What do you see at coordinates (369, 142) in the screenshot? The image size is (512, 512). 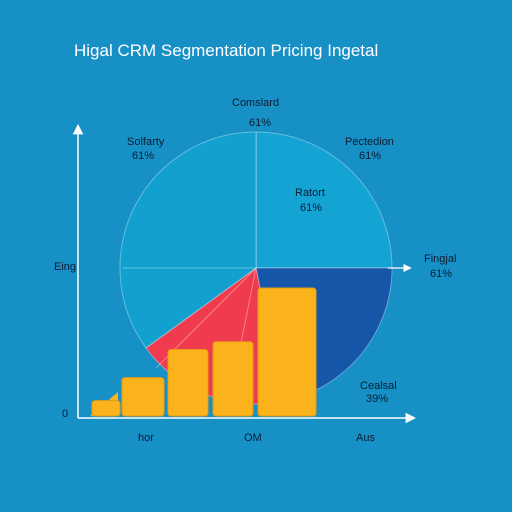 I see `slice-label-pectedion: Pectedion` at bounding box center [369, 142].